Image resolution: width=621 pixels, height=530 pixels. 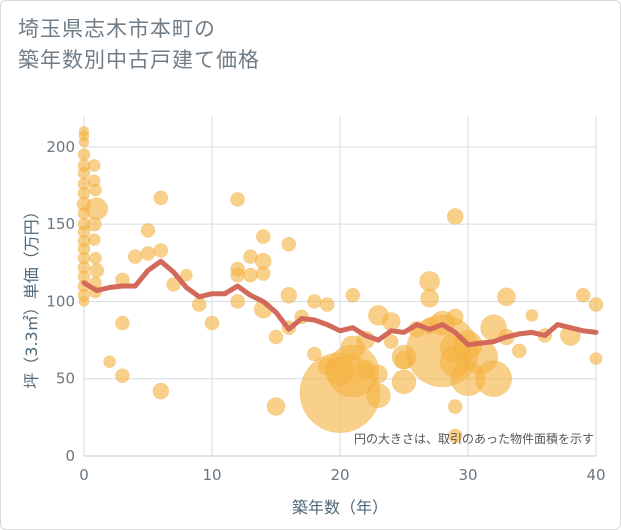 I want to click on x-tick-label: 30, so click(x=467, y=475).